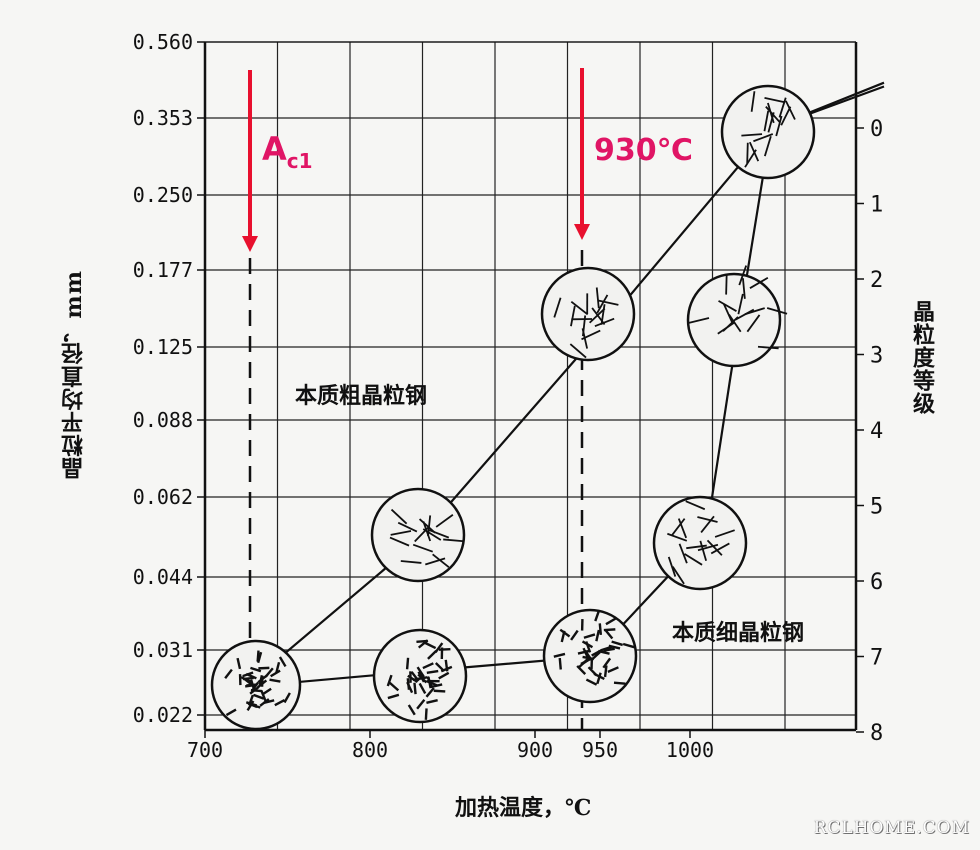  Describe the element at coordinates (643, 150) in the screenshot. I see `t930-annotation: 930℃` at that location.